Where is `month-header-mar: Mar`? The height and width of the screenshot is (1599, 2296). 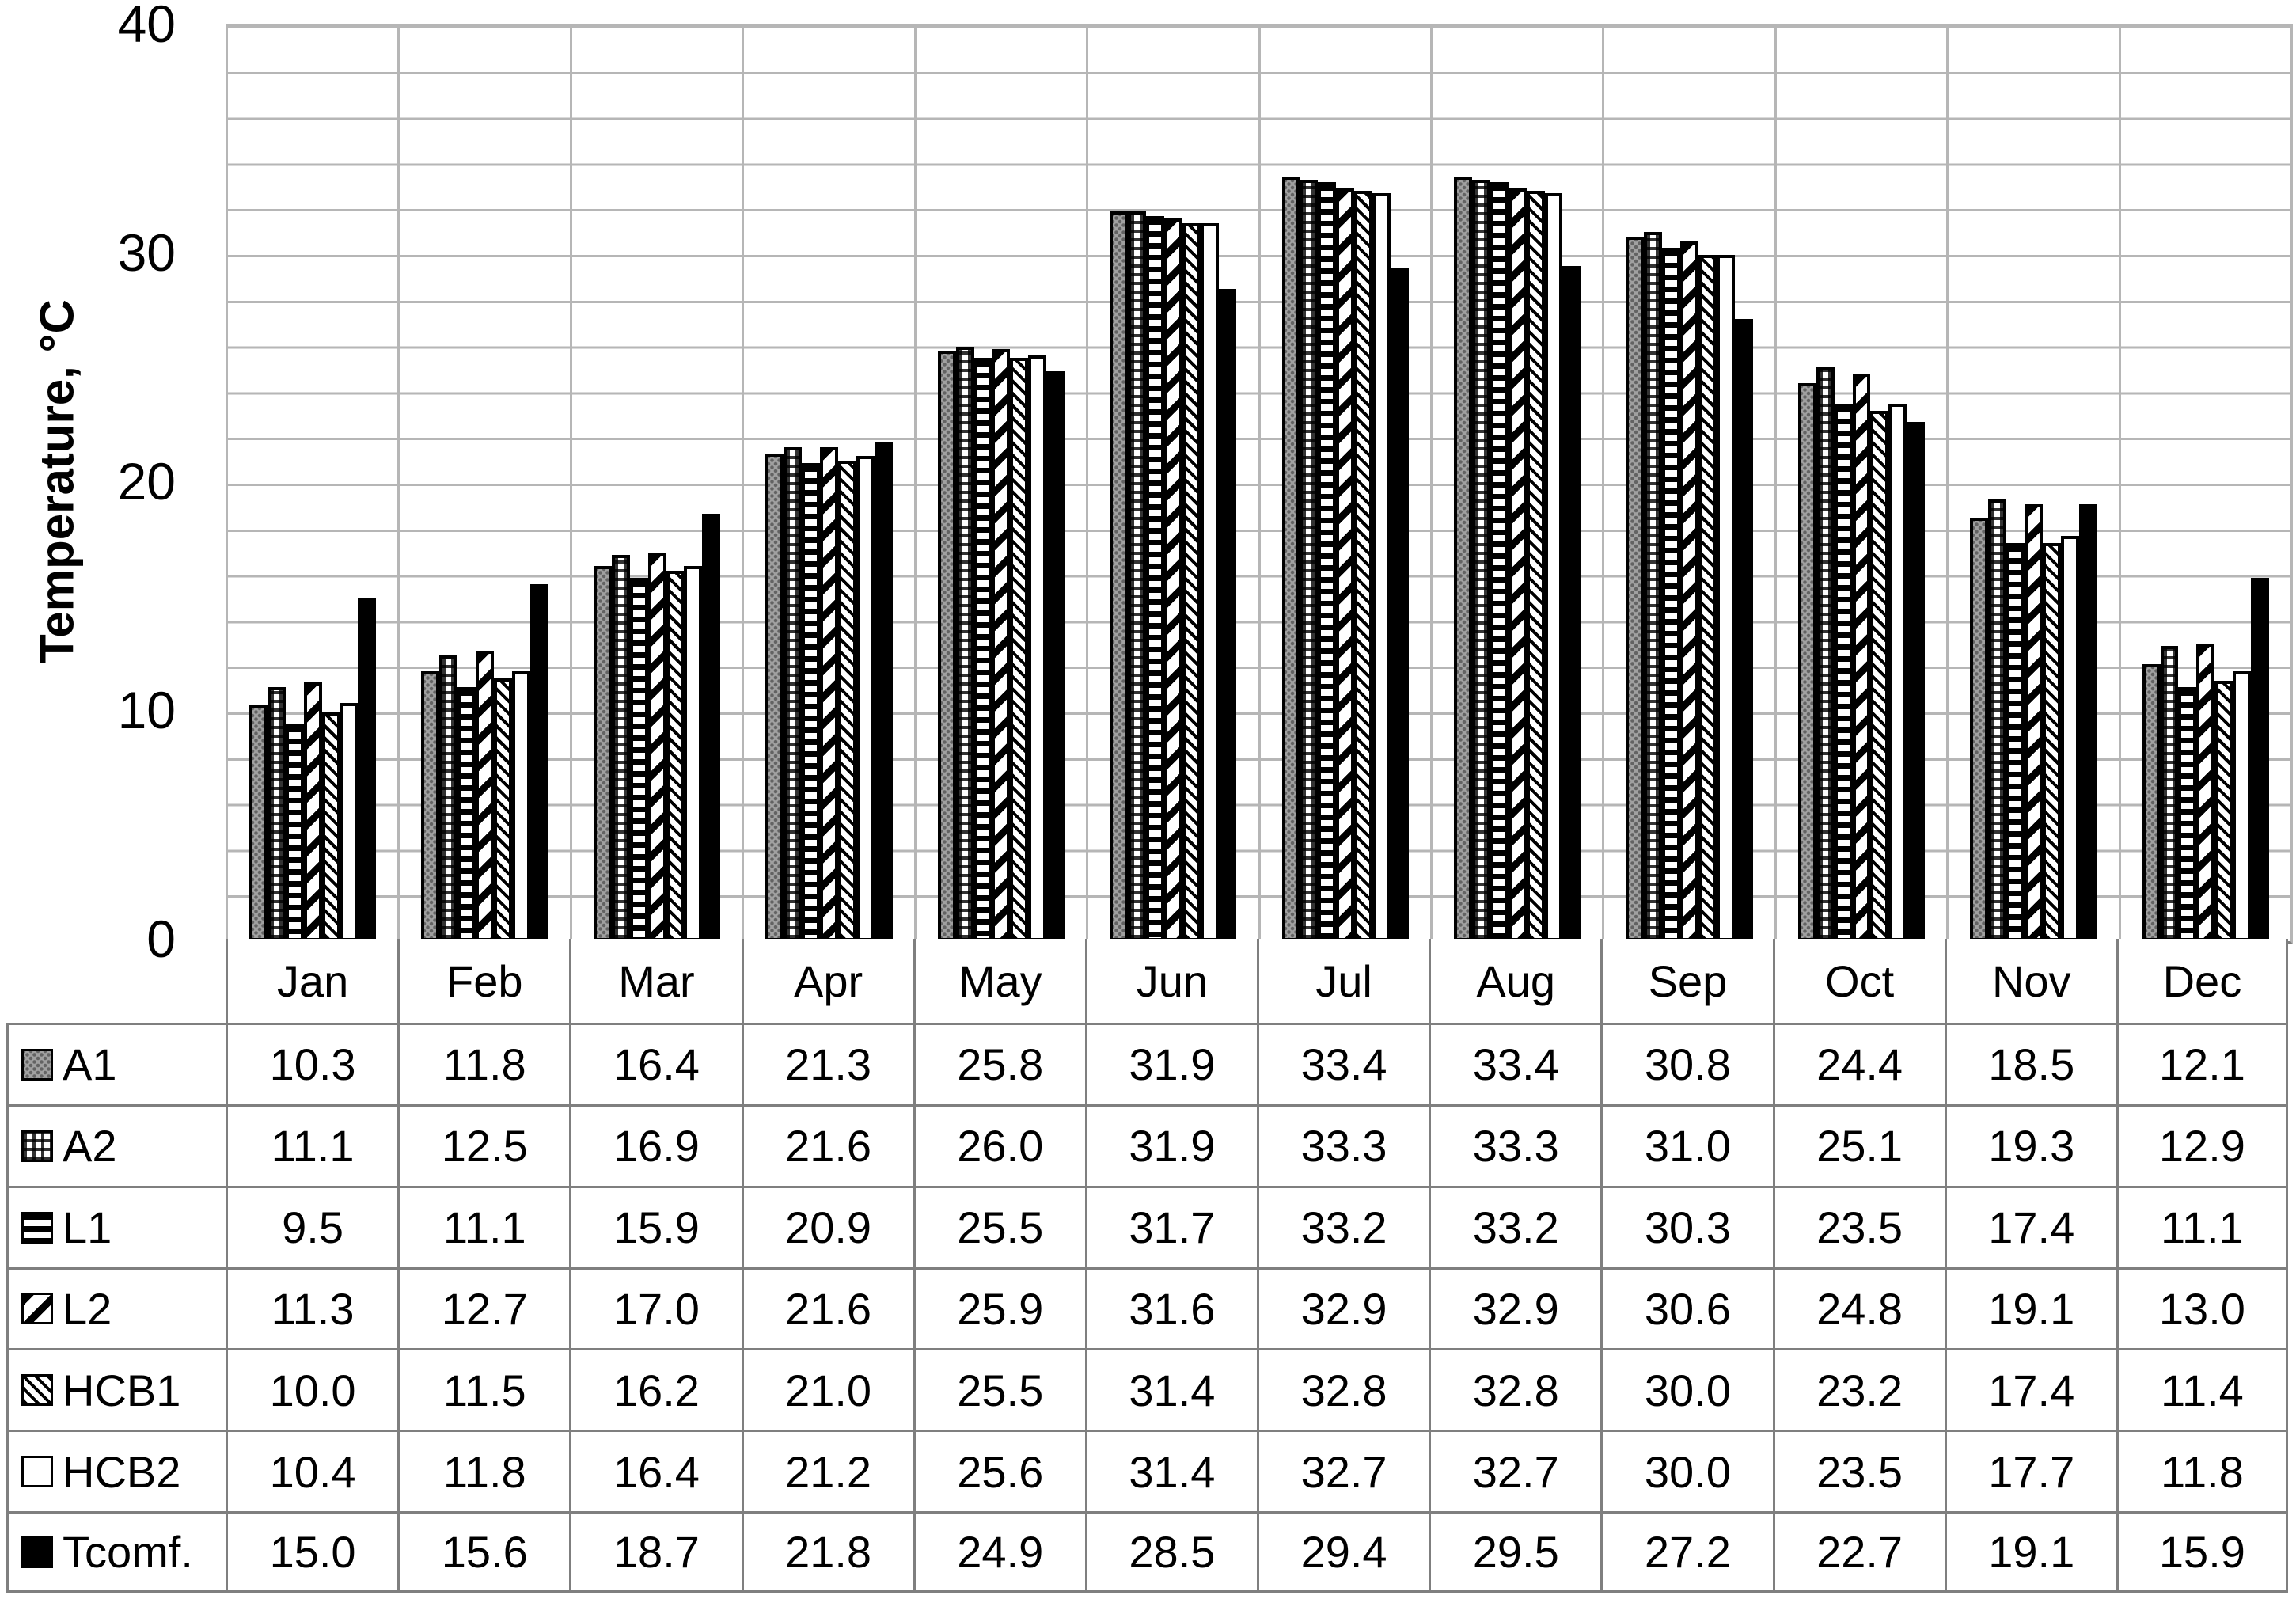 month-header-mar: Mar is located at coordinates (655, 981).